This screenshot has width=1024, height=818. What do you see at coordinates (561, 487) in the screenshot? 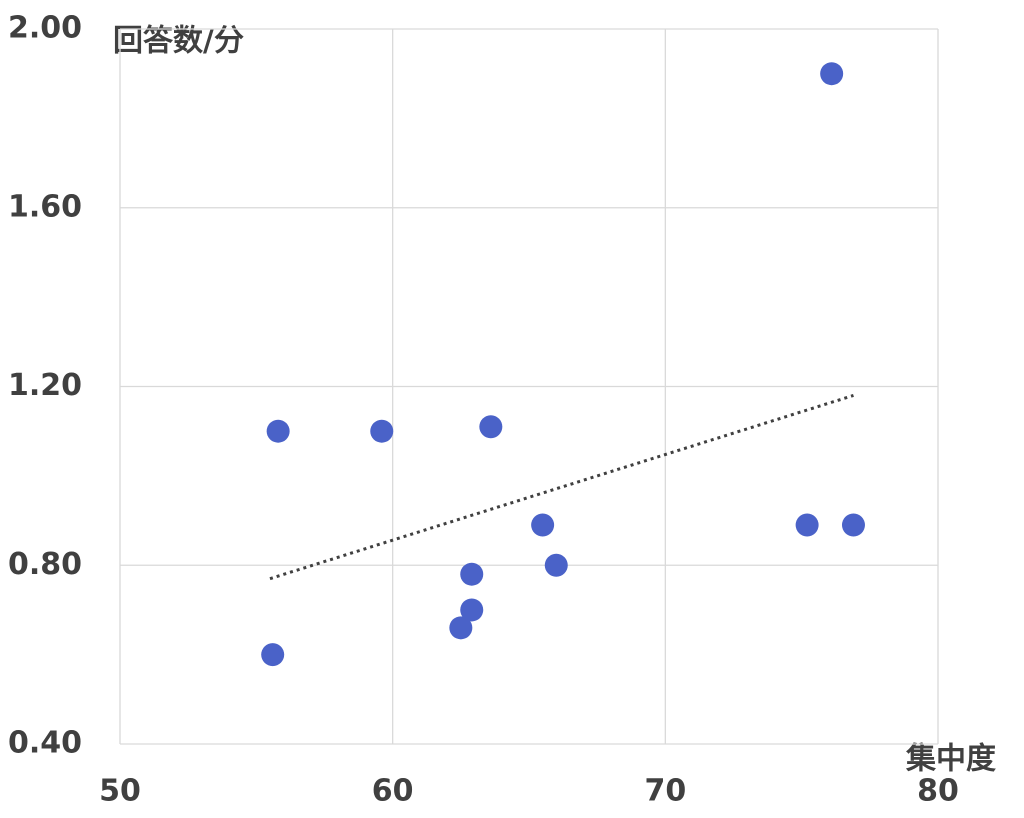
I see `trendline` at bounding box center [561, 487].